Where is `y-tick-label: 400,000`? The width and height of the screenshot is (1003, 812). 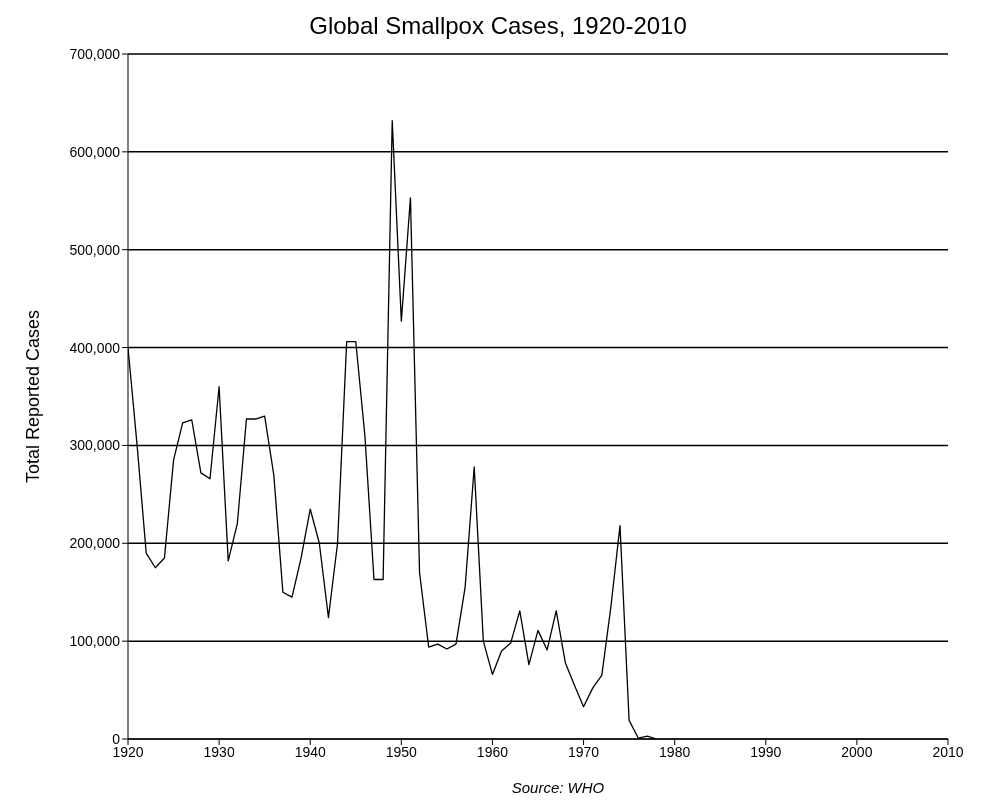 y-tick-label: 400,000 is located at coordinates (95, 347).